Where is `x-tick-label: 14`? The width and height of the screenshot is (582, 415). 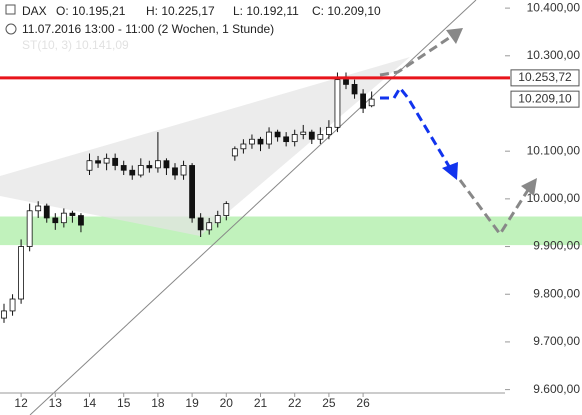 x-tick-label: 14 is located at coordinates (90, 403).